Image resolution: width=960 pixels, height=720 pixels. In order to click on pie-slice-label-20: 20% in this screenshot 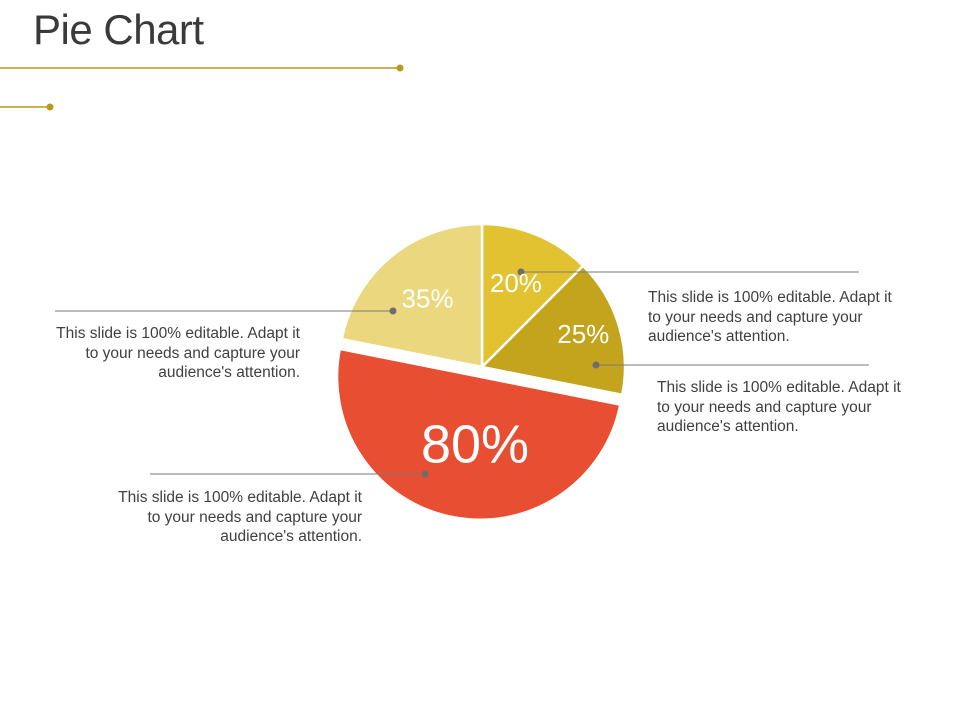, I will do `click(516, 283)`.